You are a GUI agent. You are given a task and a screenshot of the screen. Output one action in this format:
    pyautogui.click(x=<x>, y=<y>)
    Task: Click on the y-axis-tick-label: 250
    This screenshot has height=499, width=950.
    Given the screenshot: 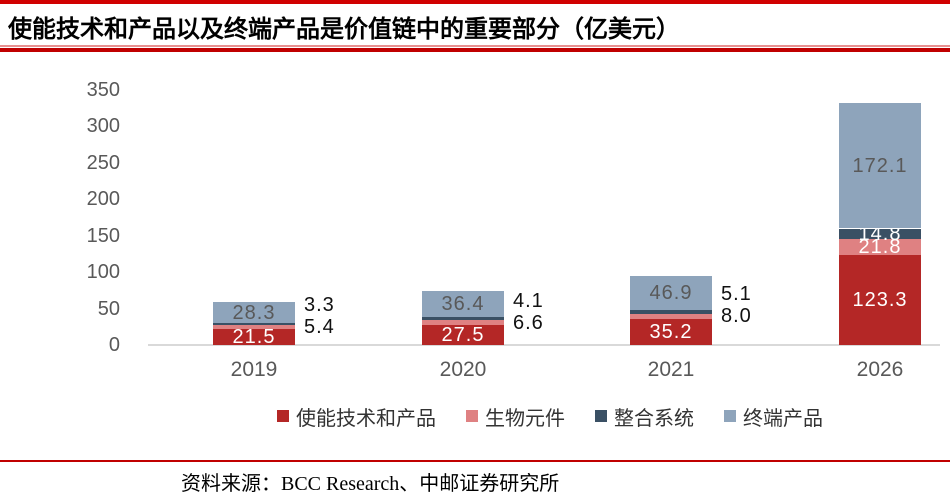 What is the action you would take?
    pyautogui.click(x=103, y=162)
    